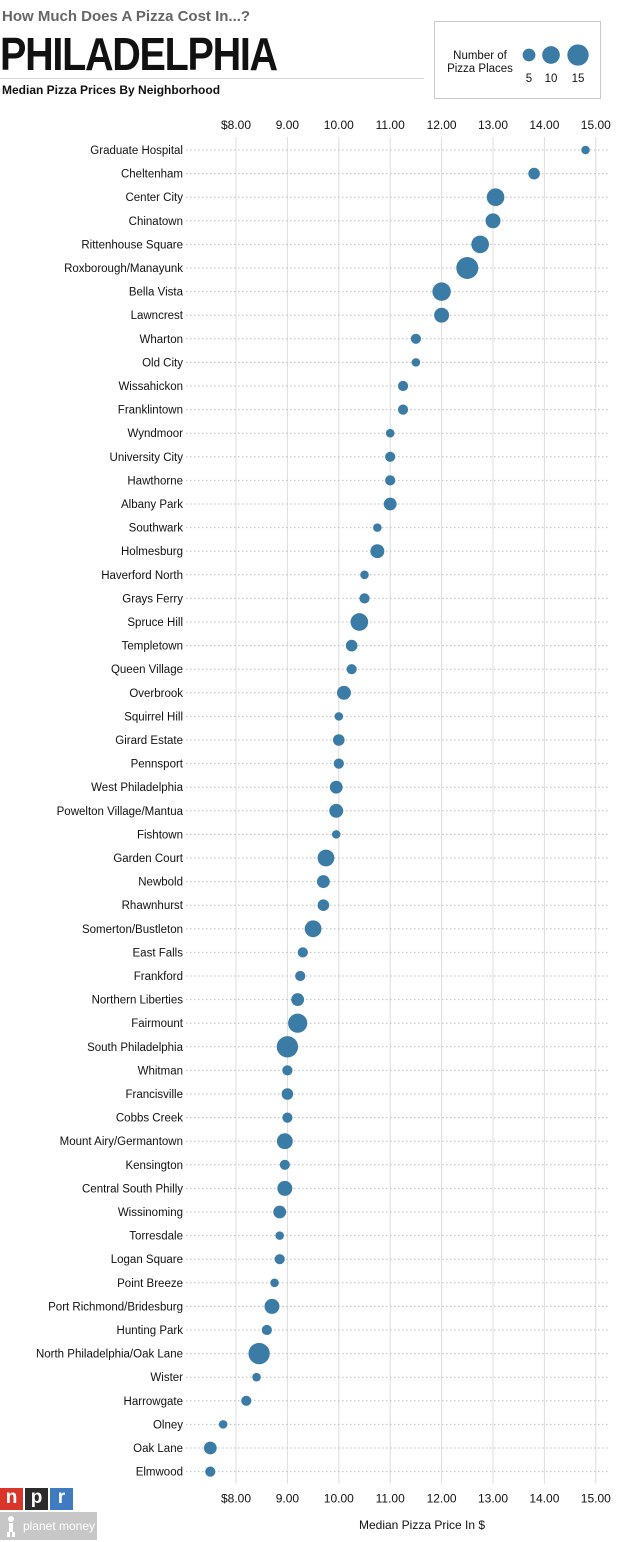 This screenshot has width=624, height=1542. Describe the element at coordinates (158, 1449) in the screenshot. I see `neighborhood-label: Oak Lane` at that location.